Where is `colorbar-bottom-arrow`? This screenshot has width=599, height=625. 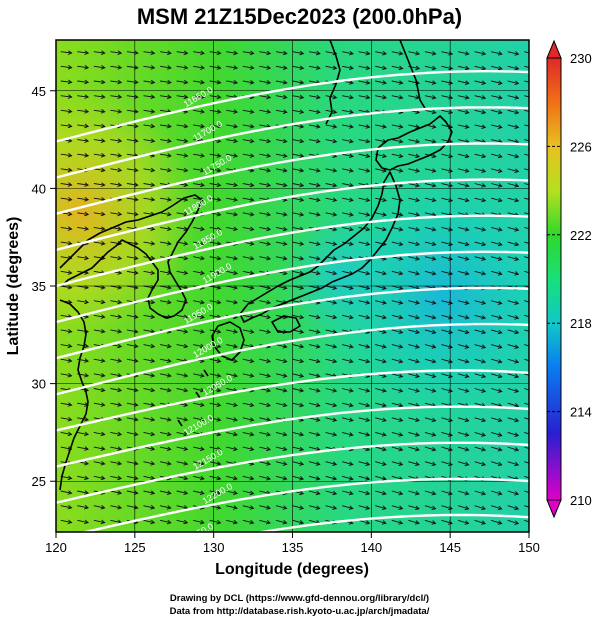 colorbar-bottom-arrow is located at coordinates (554, 509).